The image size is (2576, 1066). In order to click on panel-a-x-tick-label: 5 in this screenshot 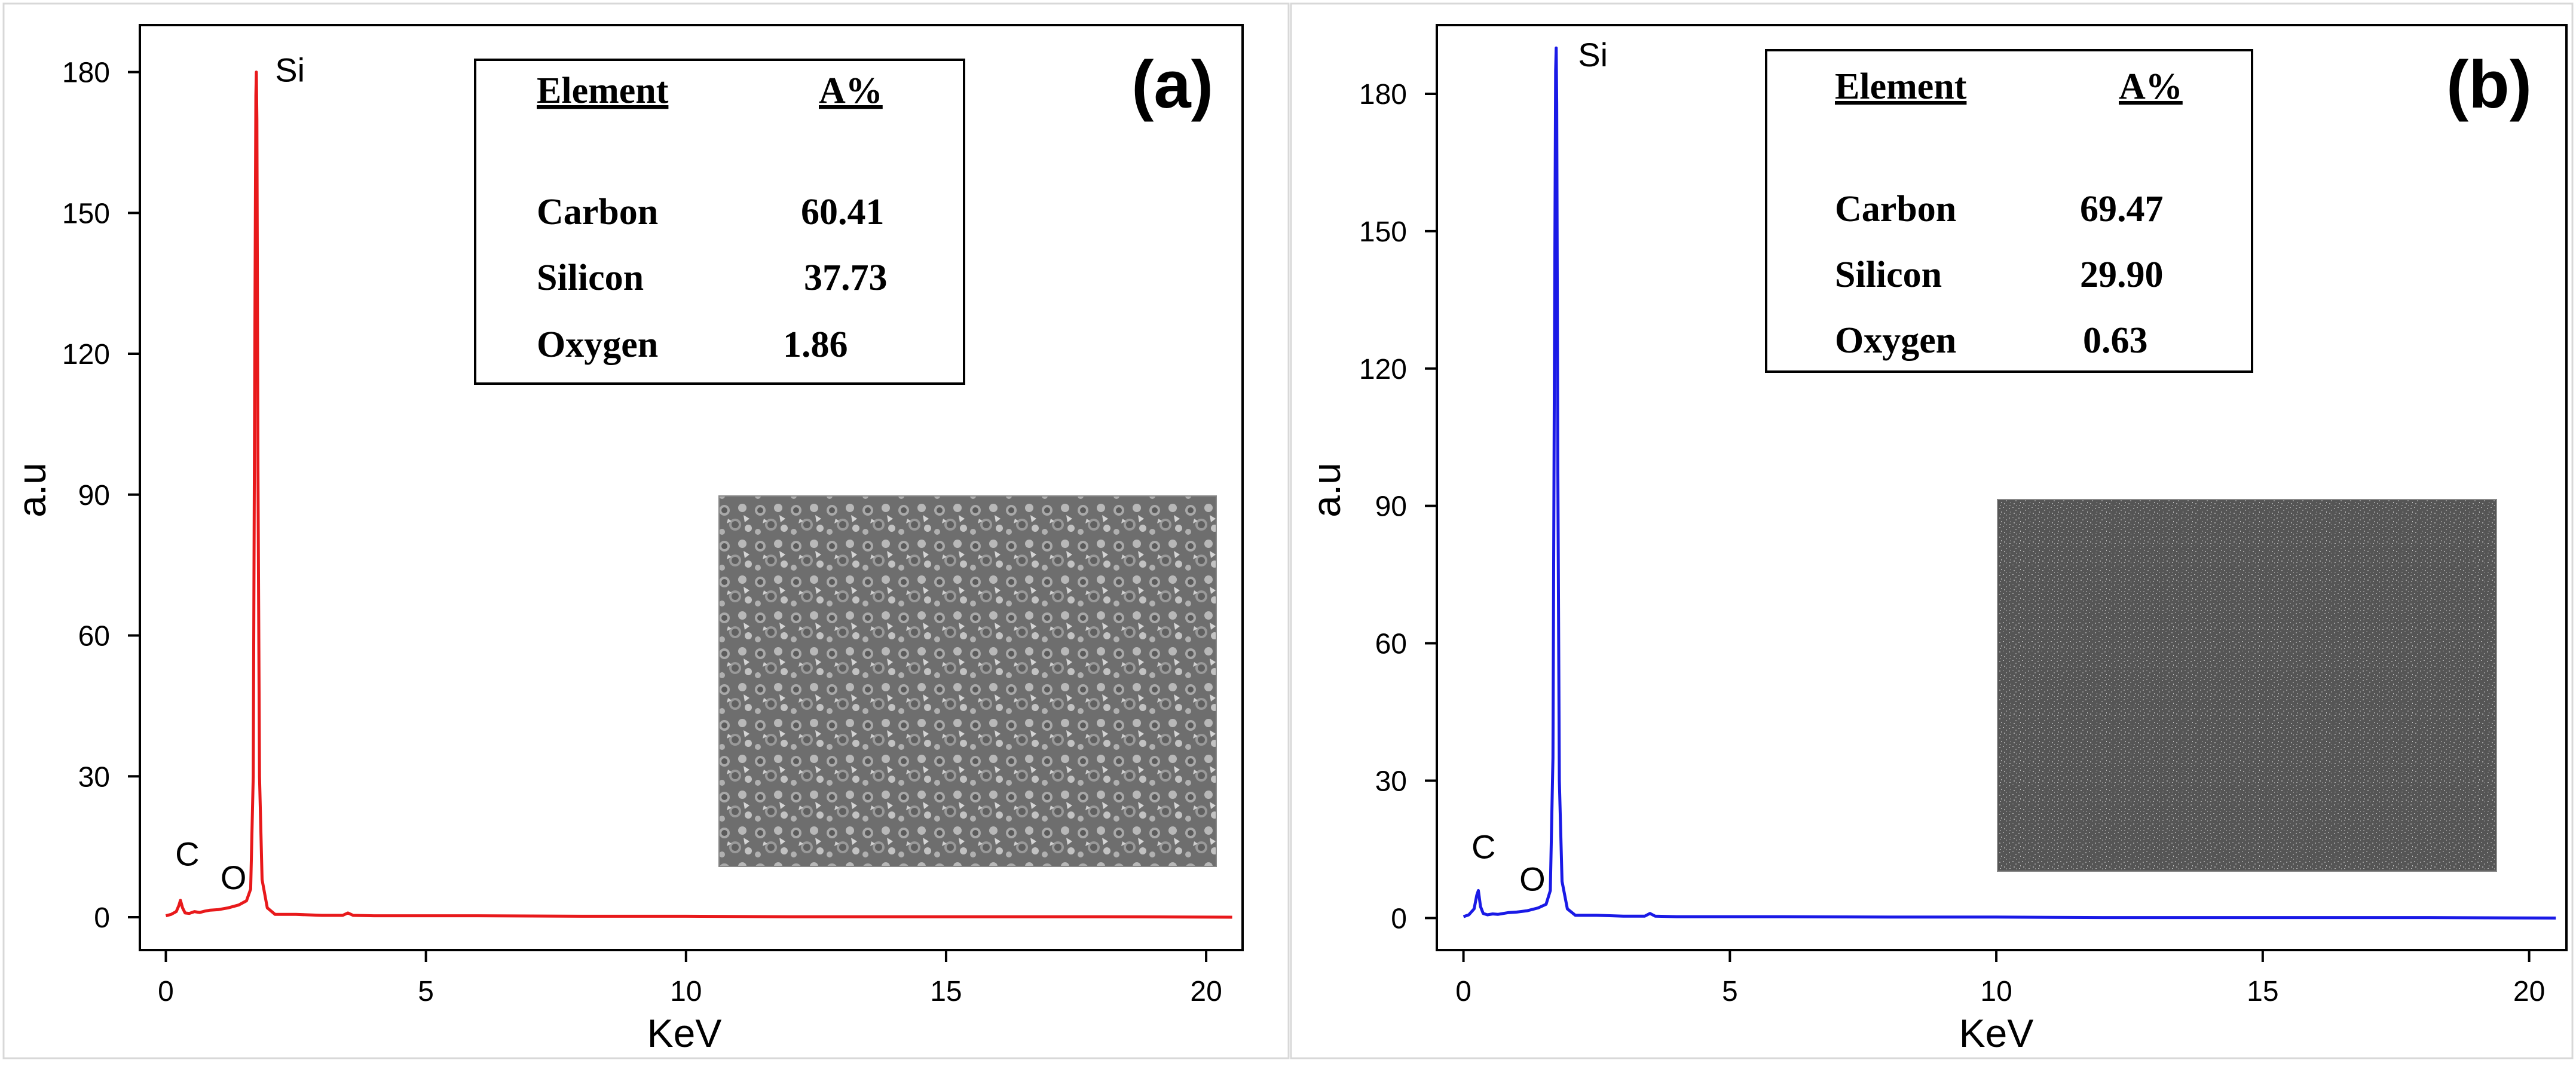, I will do `click(426, 991)`.